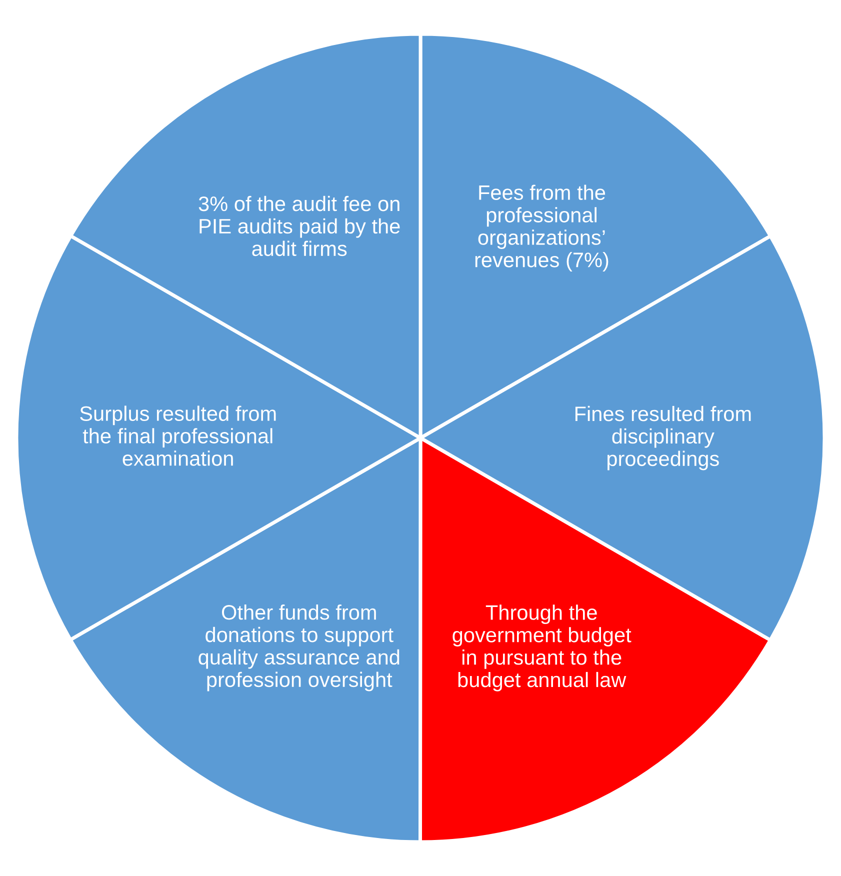 The height and width of the screenshot is (876, 841). I want to click on slice-label: Surplus resulted from the final professional examination, so click(178, 436).